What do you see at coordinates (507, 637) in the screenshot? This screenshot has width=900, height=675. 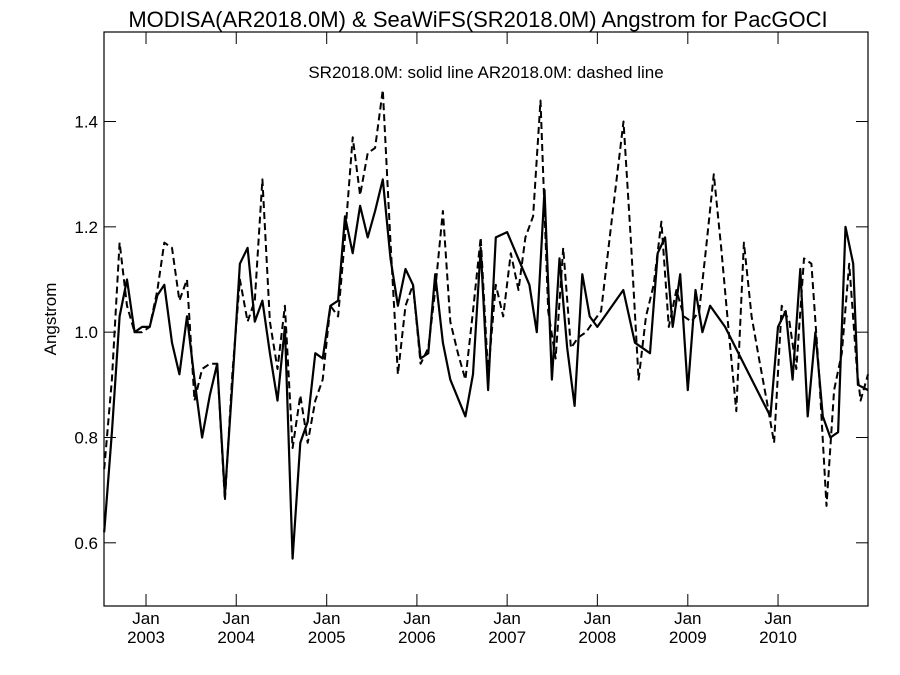 I see `x-tick-year-label: 2007` at bounding box center [507, 637].